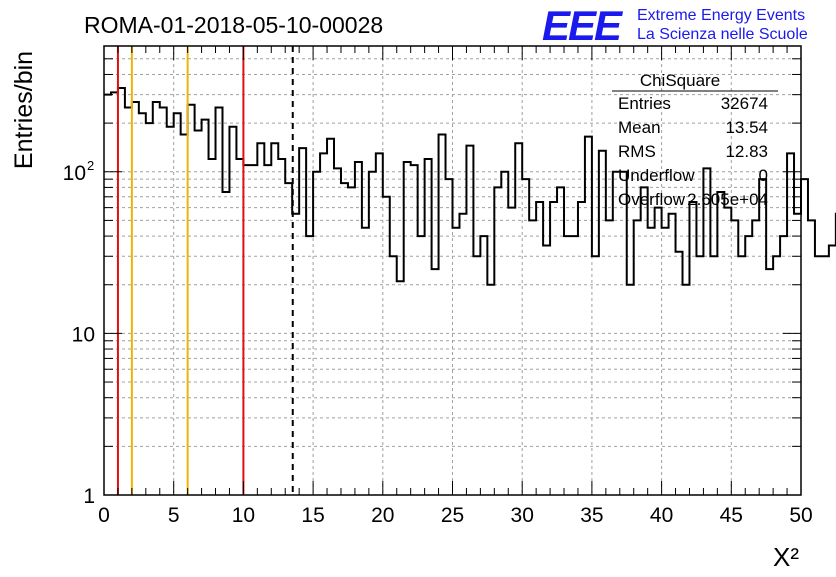 The image size is (836, 577). I want to click on y-tick-label: 1, so click(89, 496).